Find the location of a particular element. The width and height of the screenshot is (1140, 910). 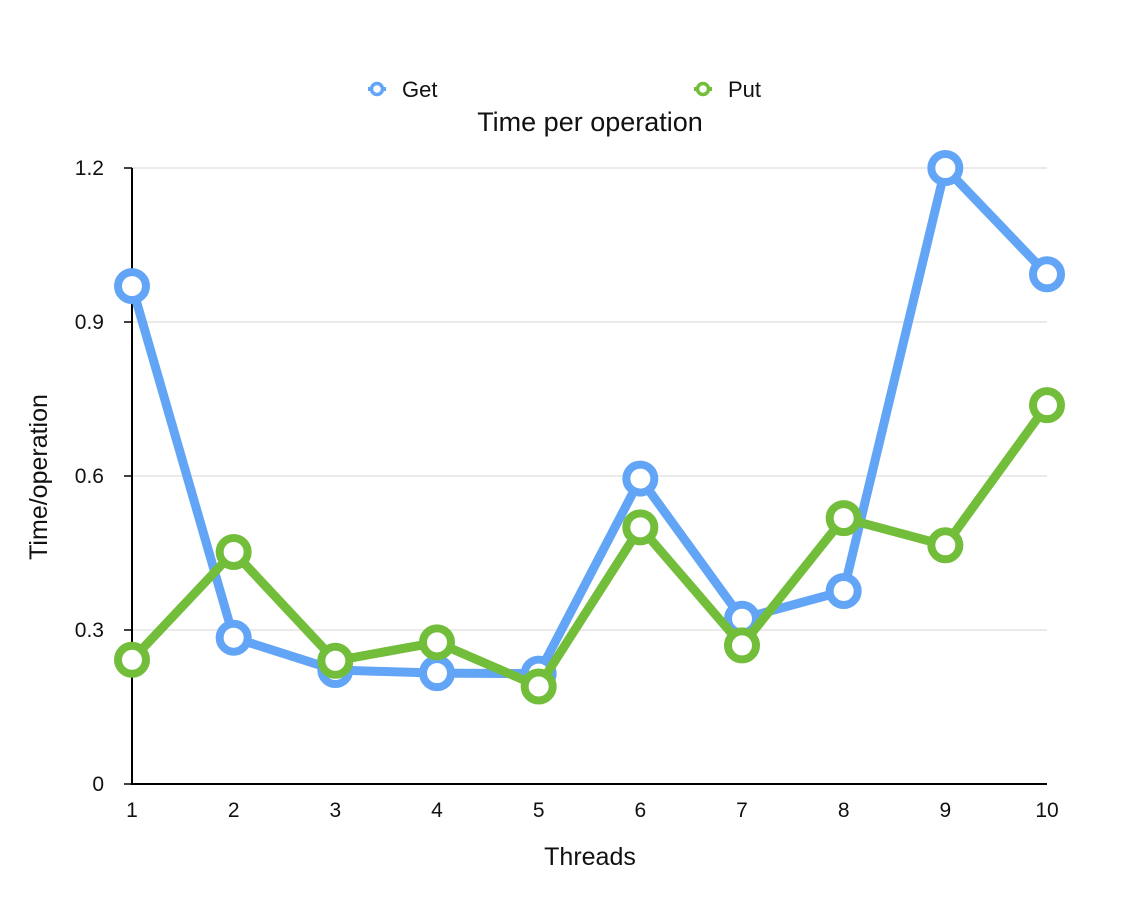

x-tick-label: 2 is located at coordinates (234, 810).